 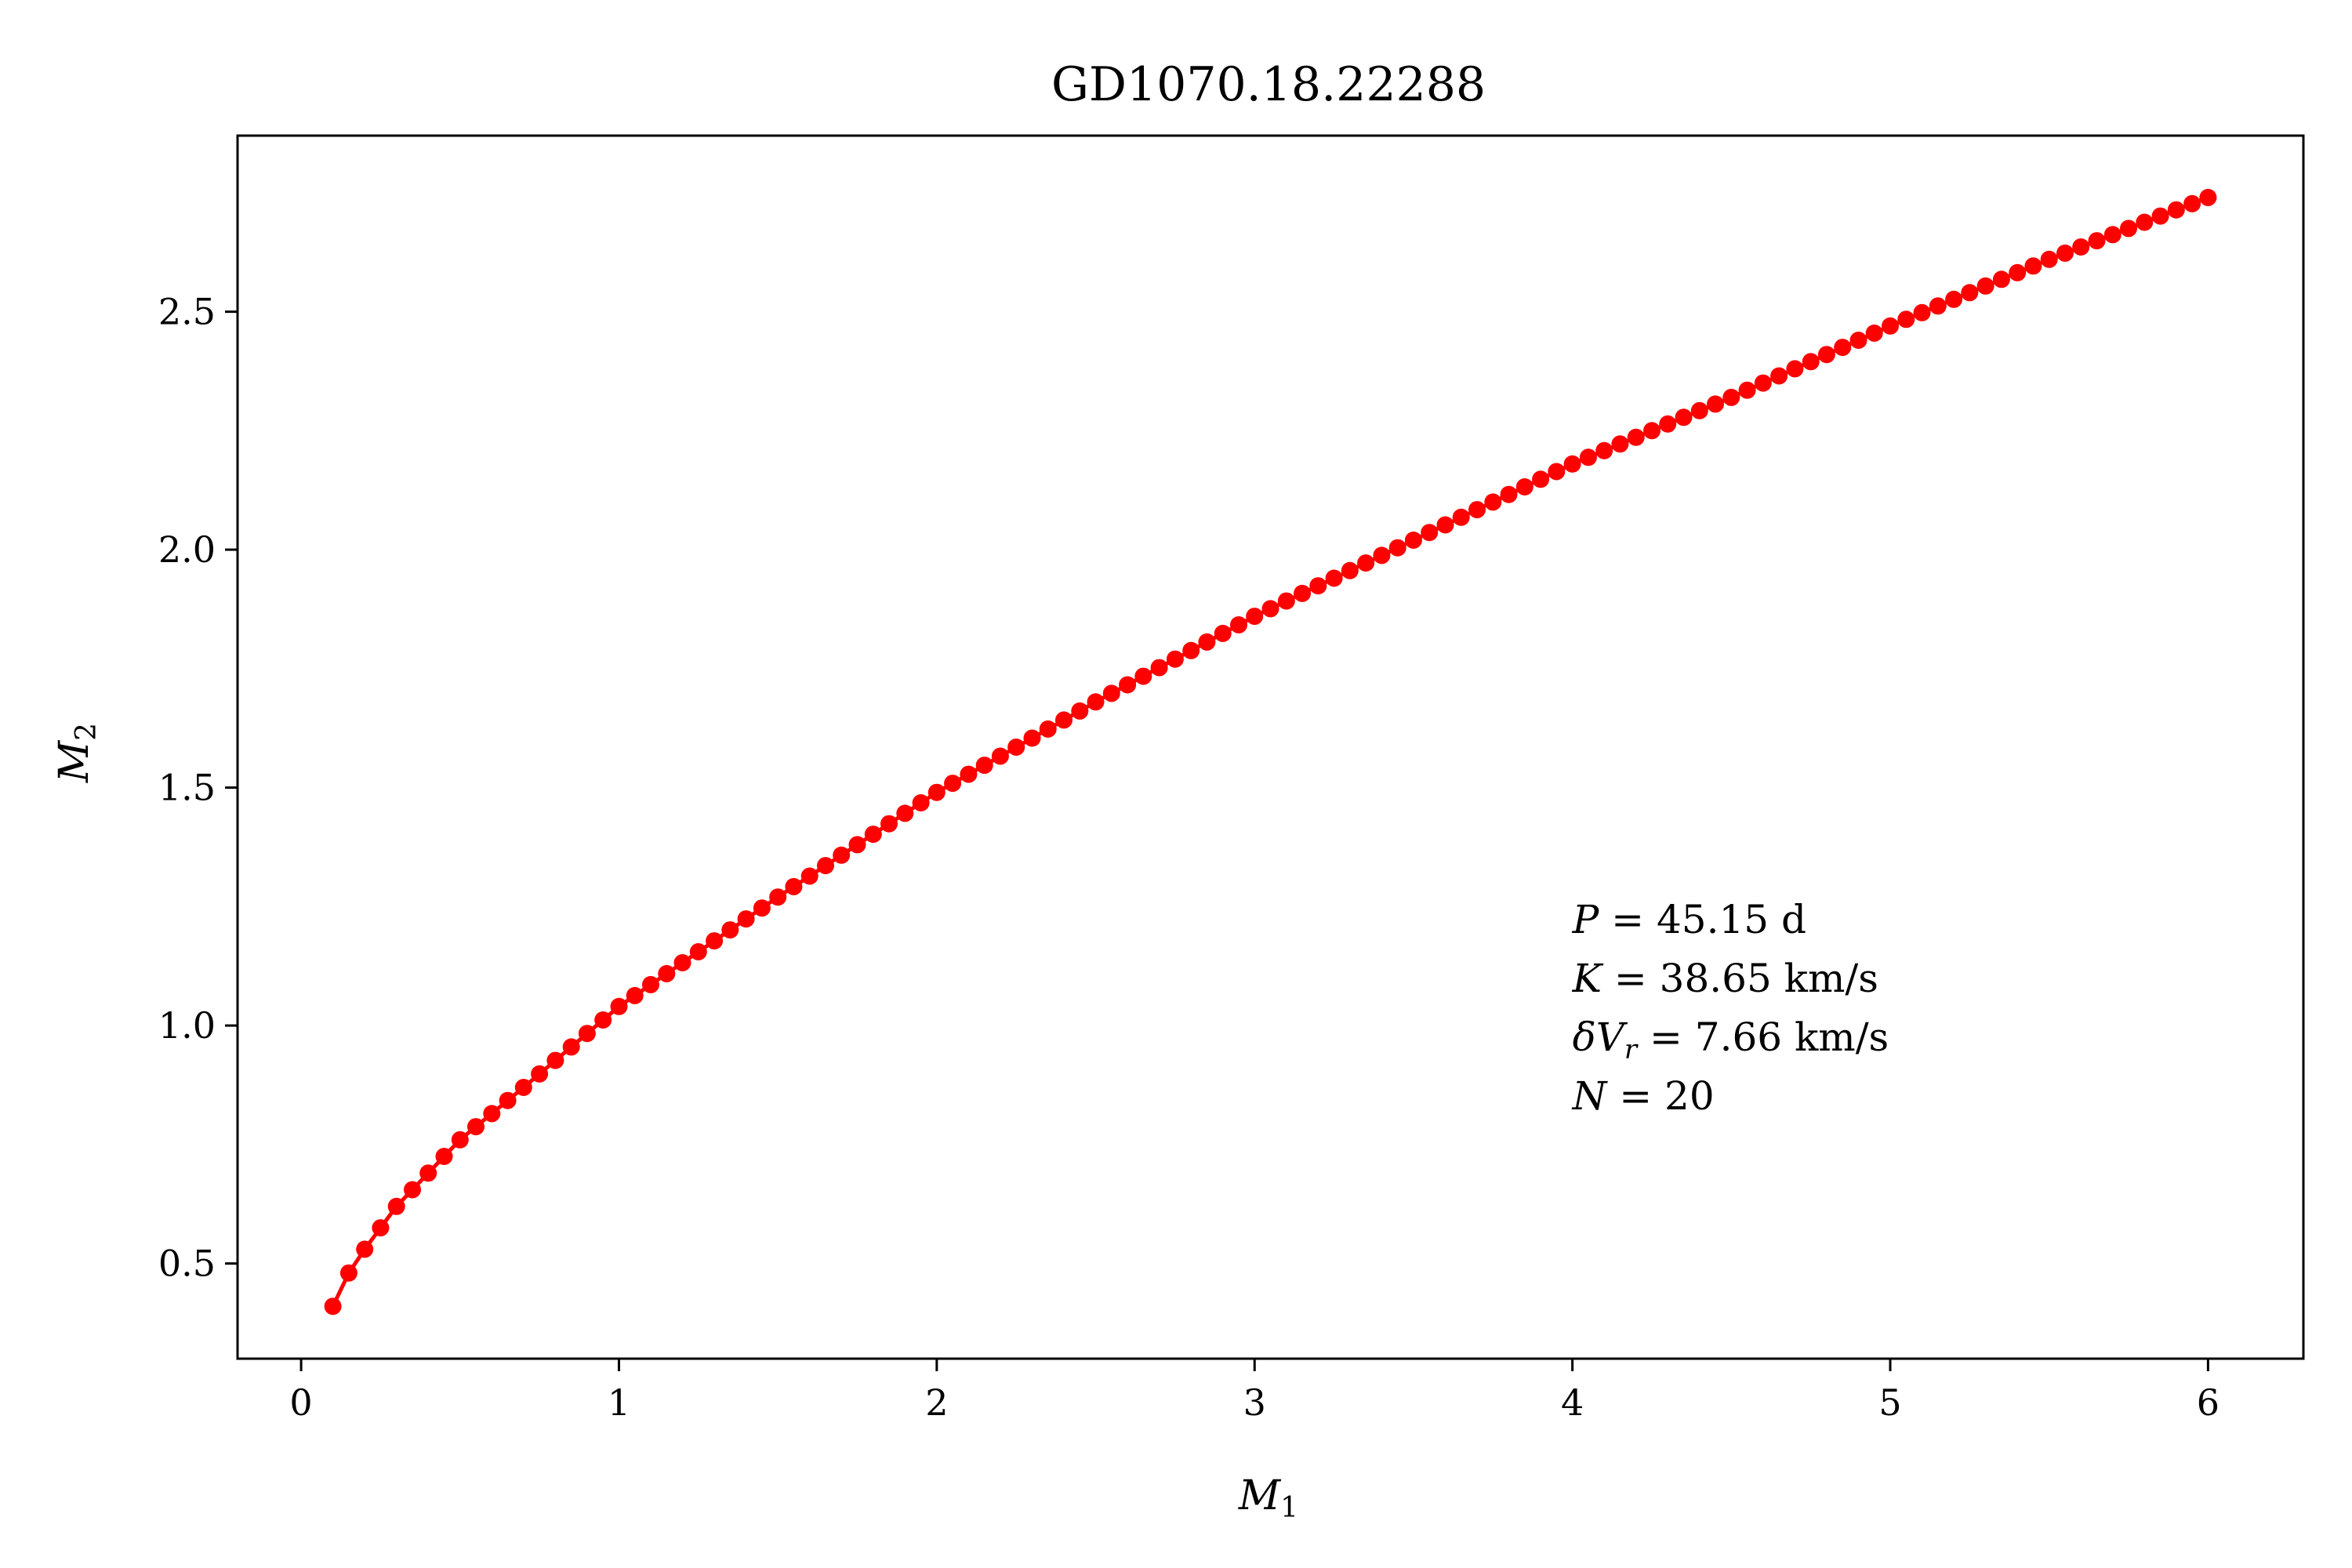 I want to click on chart-title: GD1070.18.22288, so click(x=1268, y=84).